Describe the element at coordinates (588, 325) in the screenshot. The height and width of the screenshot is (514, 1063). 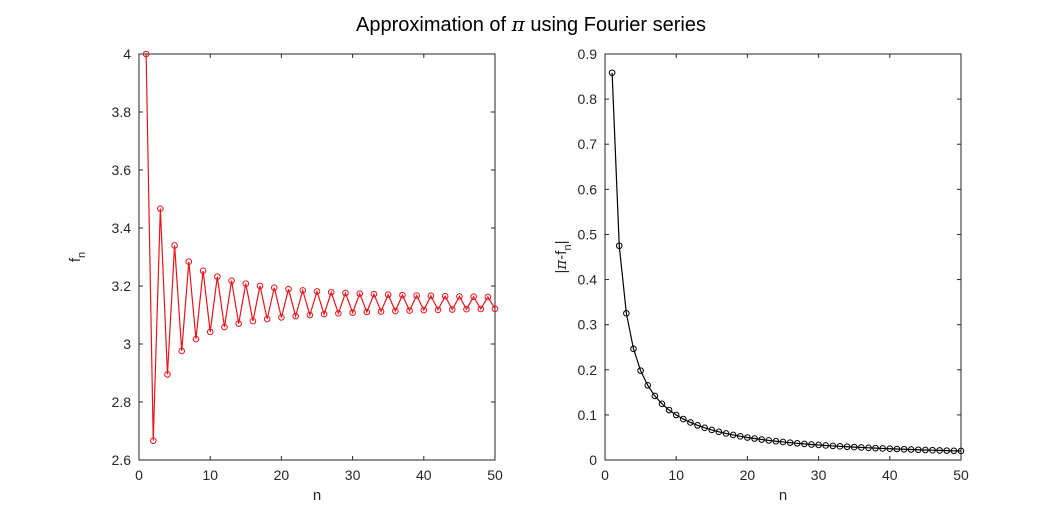
I see `right-y-tick-label: 0.3` at that location.